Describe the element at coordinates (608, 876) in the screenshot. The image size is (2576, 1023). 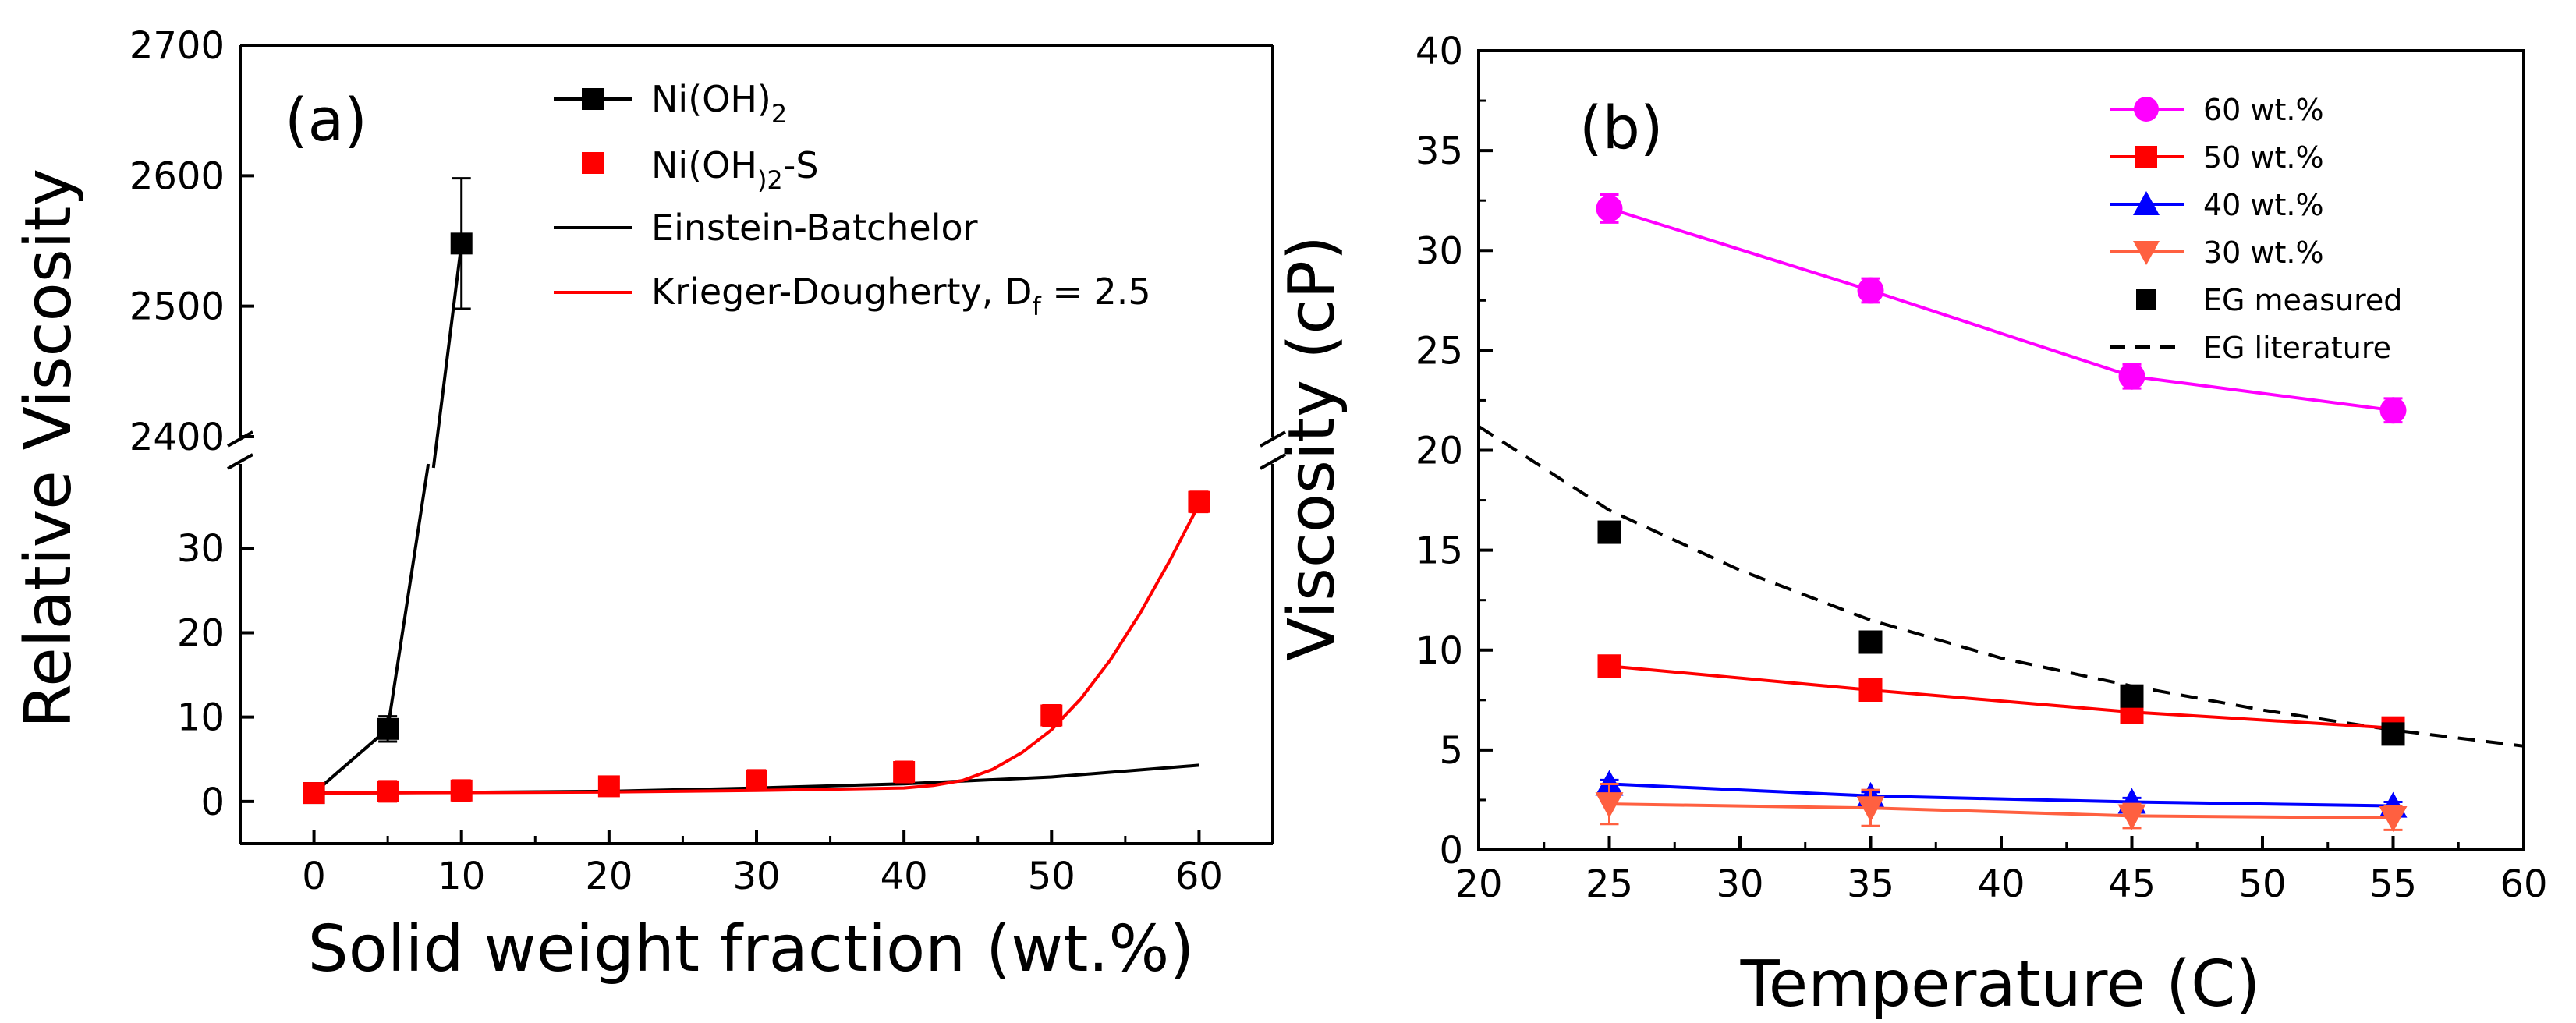
I see `panel-a-x-tick-label: 20` at that location.